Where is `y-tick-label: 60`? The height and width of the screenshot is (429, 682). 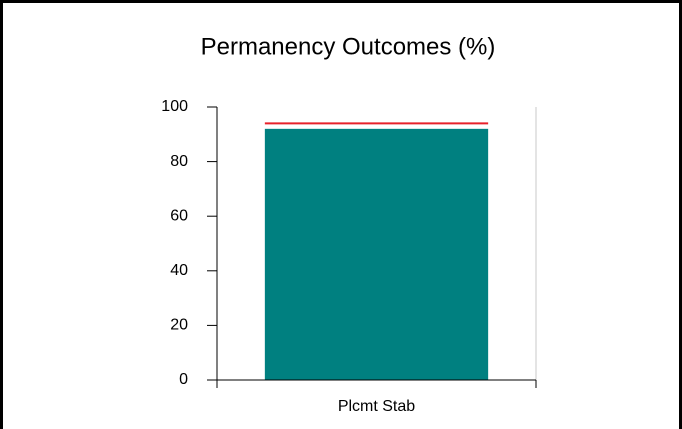 y-tick-label: 60 is located at coordinates (179, 215).